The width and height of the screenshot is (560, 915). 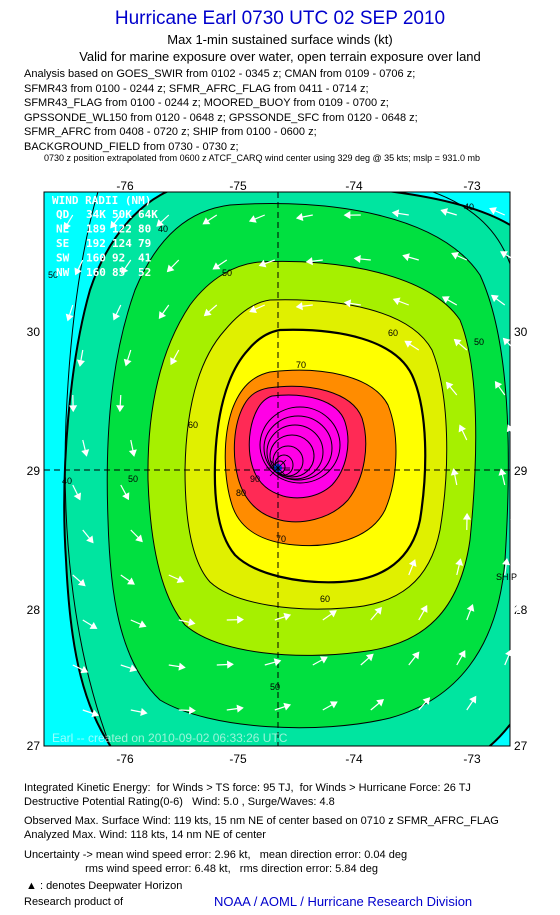 What do you see at coordinates (238, 759) in the screenshot?
I see `x-tick-label-bottom: -75` at bounding box center [238, 759].